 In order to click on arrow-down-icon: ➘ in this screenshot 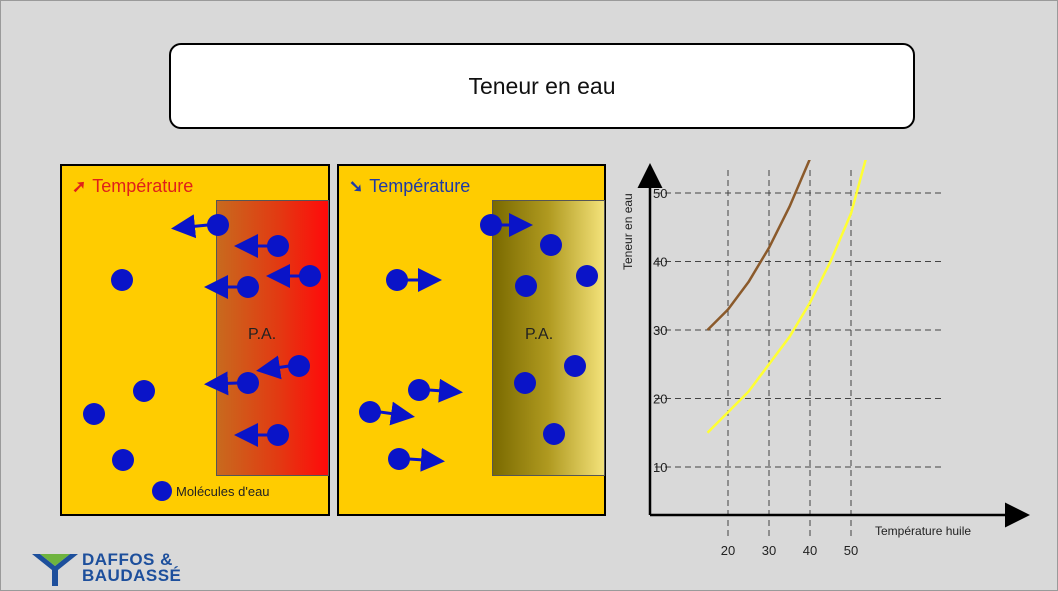, I will do `click(356, 186)`.